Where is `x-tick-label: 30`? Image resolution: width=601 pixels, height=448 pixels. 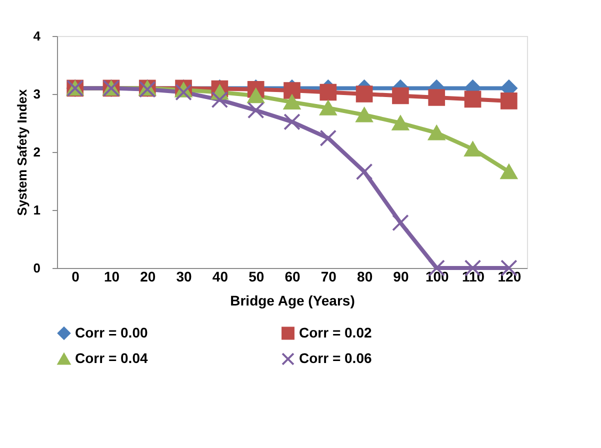 x-tick-label: 30 is located at coordinates (184, 276).